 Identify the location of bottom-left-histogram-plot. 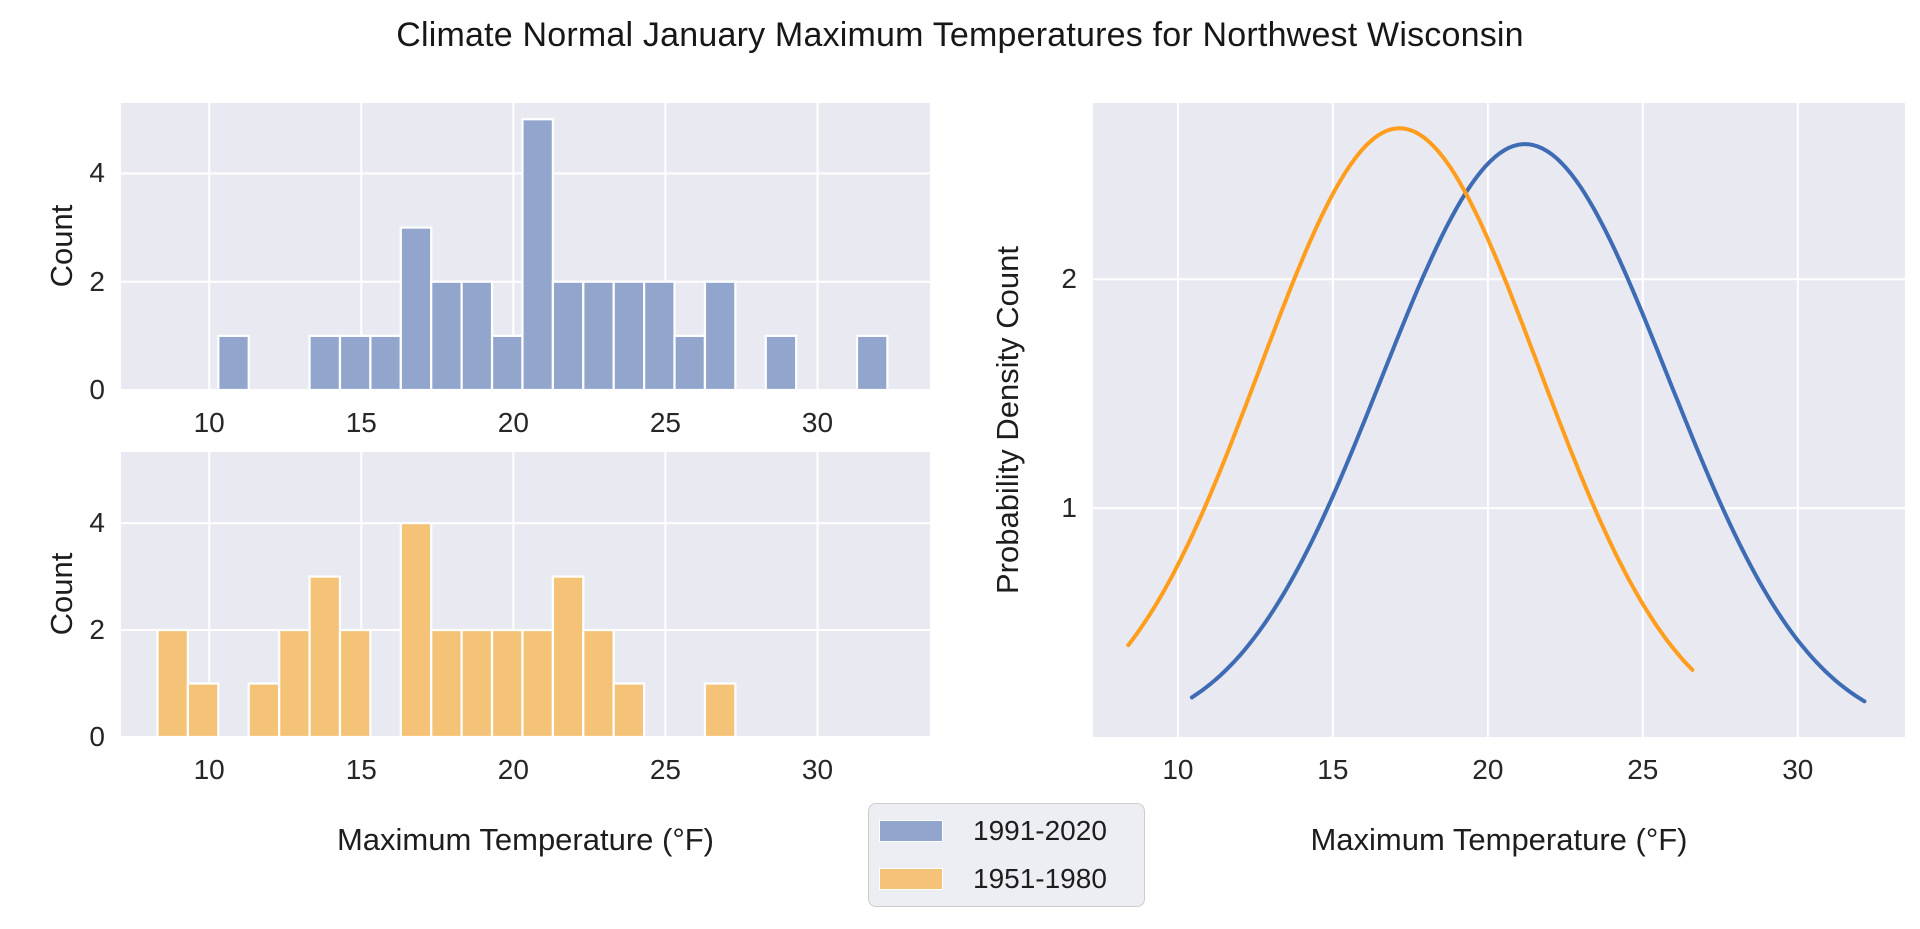
(525, 594).